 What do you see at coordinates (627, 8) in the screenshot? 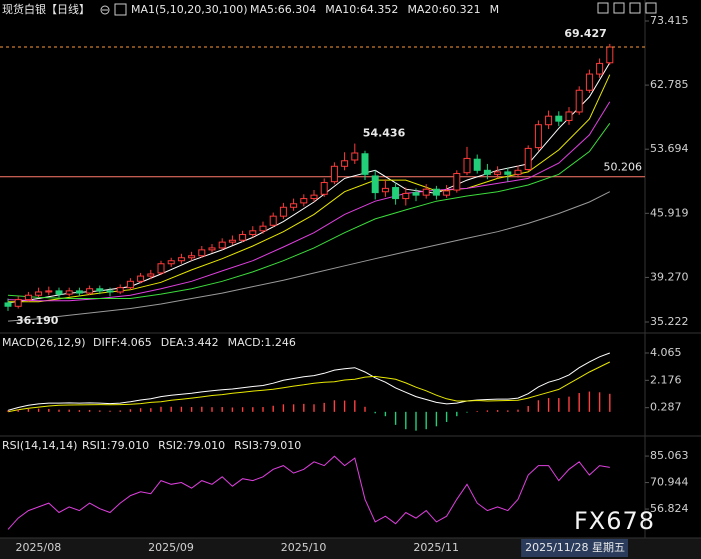
I see `window-controls` at bounding box center [627, 8].